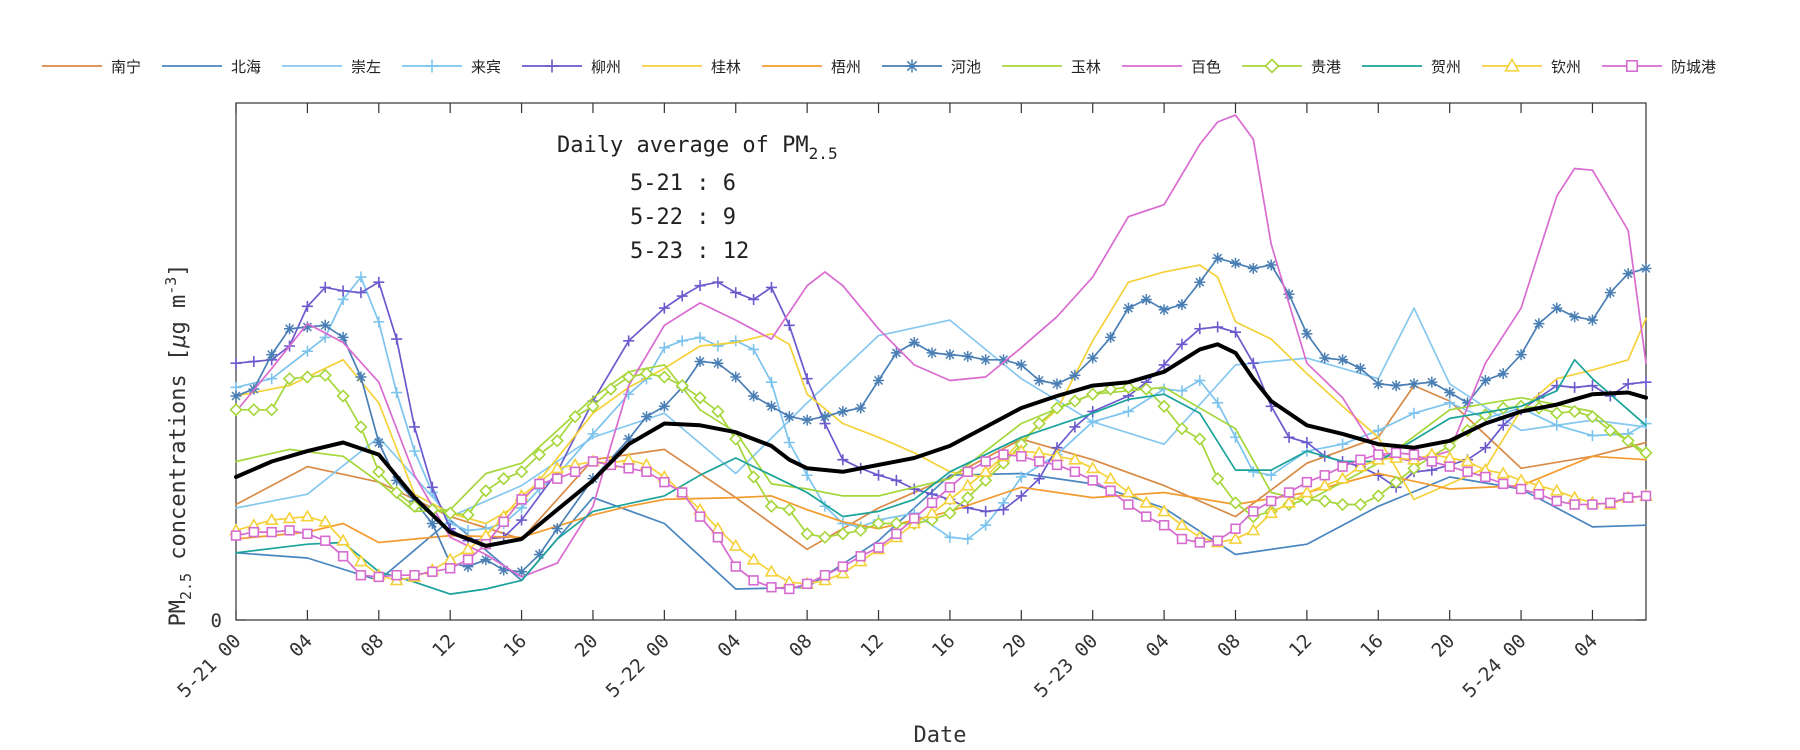 The height and width of the screenshot is (750, 1800). Describe the element at coordinates (91, 67) in the screenshot. I see `legend-item: 南宁` at that location.